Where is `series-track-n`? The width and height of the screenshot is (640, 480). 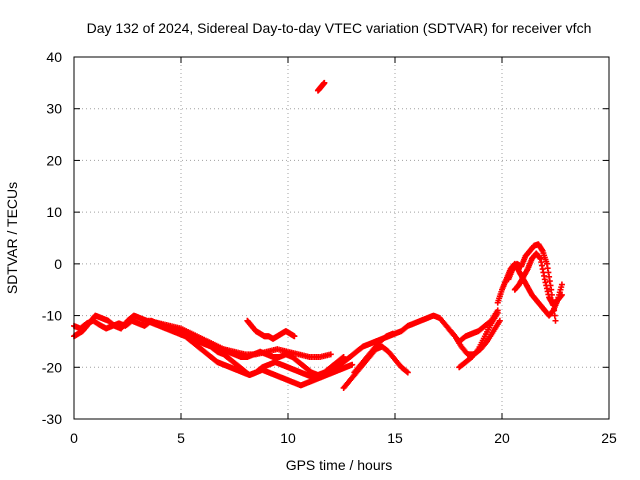 series-track-n is located at coordinates (321, 86).